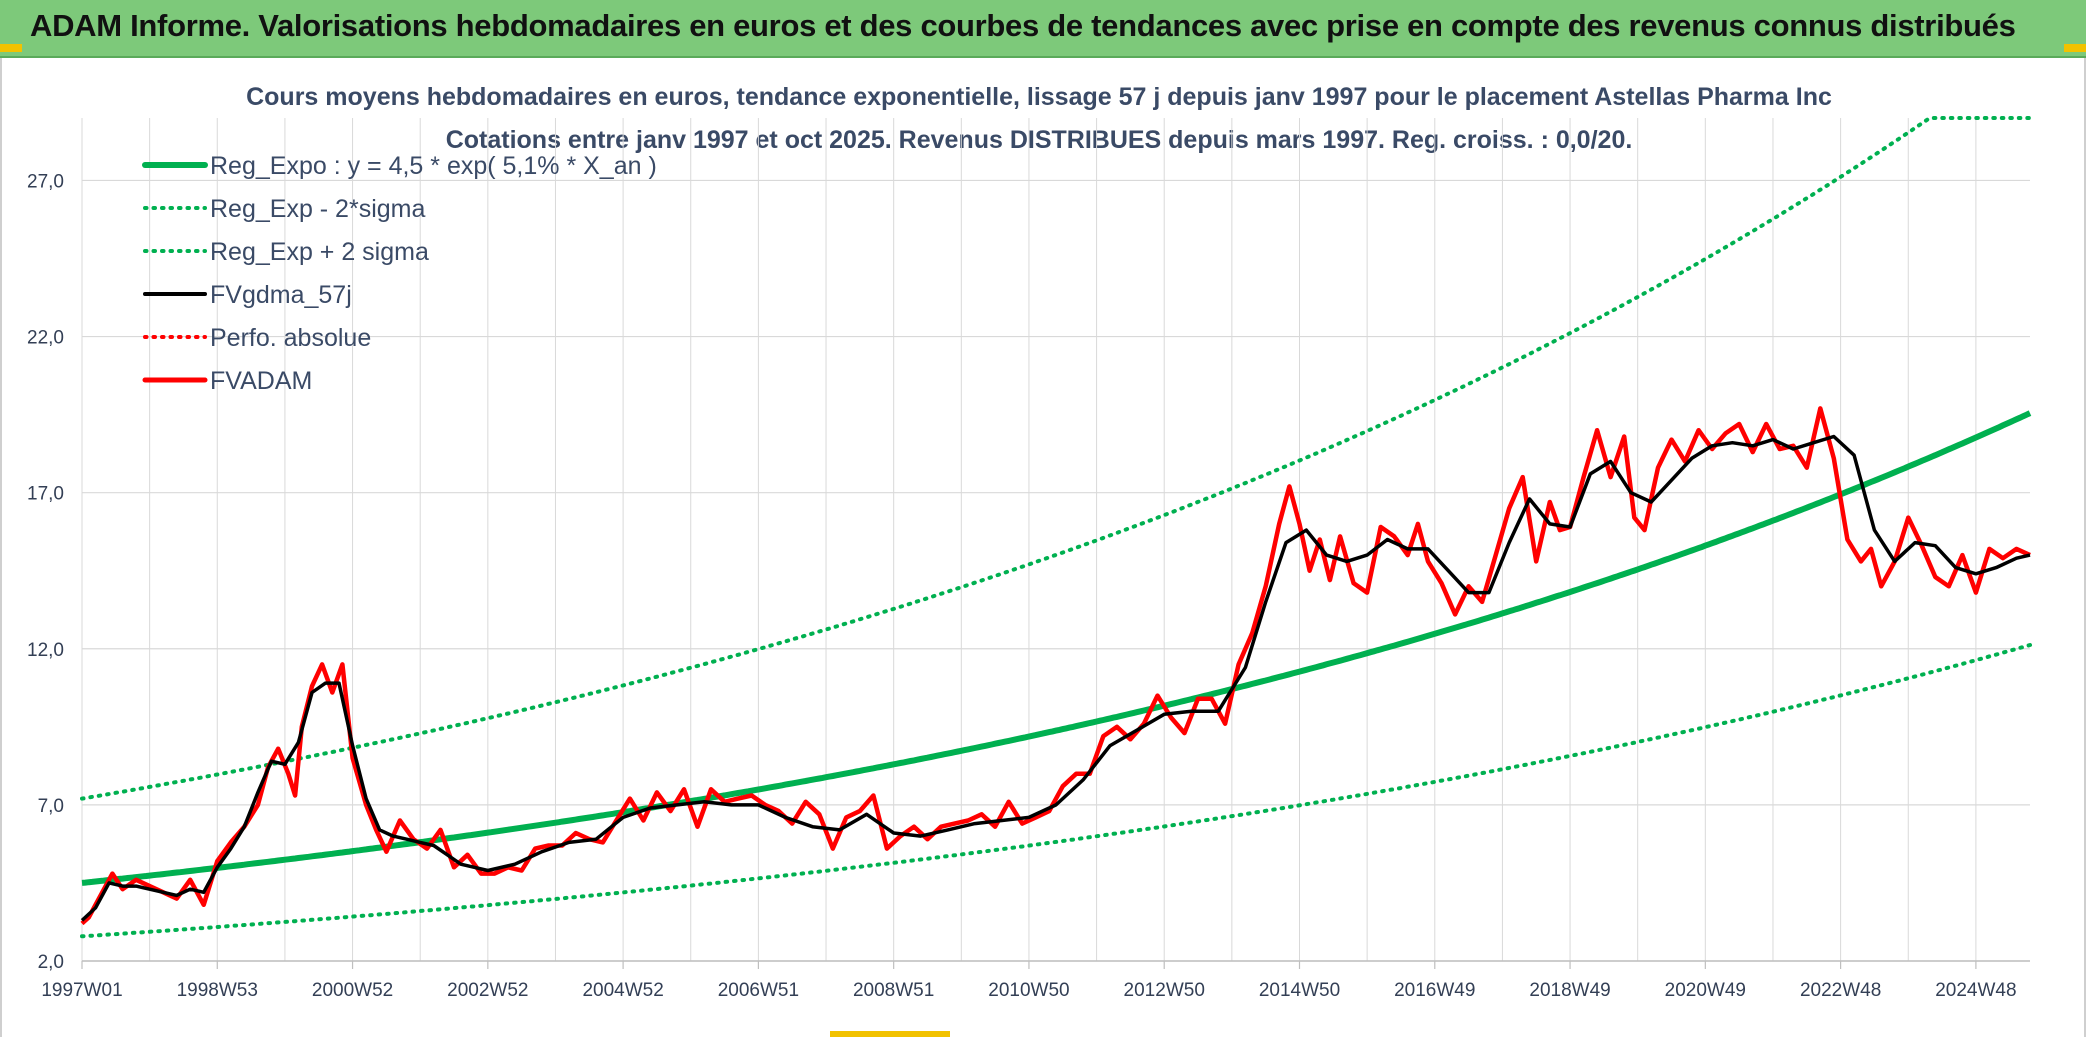 This screenshot has width=2086, height=1037. I want to click on x-tick-label: 2016W49, so click(1434, 990).